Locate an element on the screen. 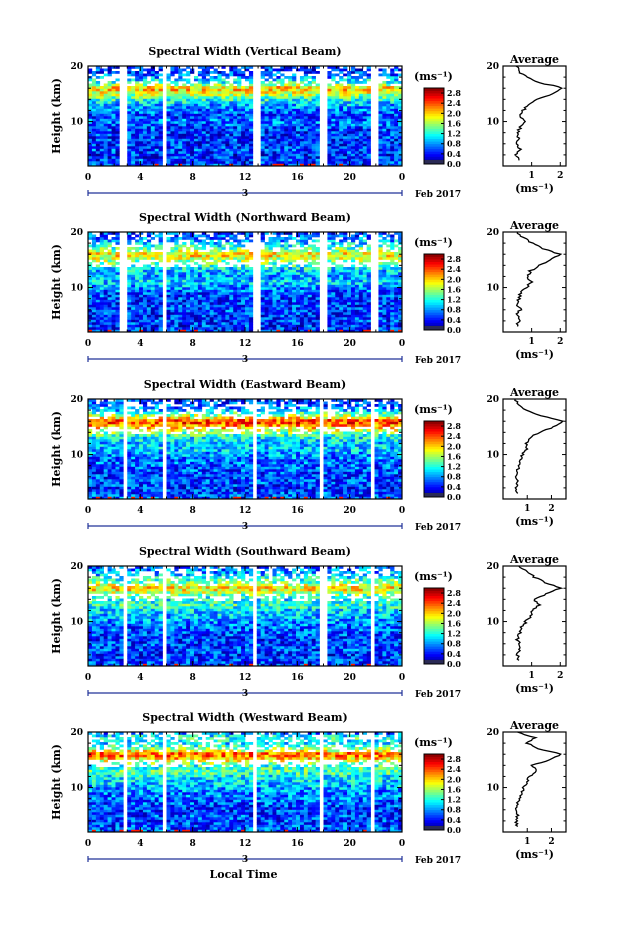 The height and width of the screenshot is (929, 617). panel-title: Spectral Width (Northward Beam) is located at coordinates (245, 217).